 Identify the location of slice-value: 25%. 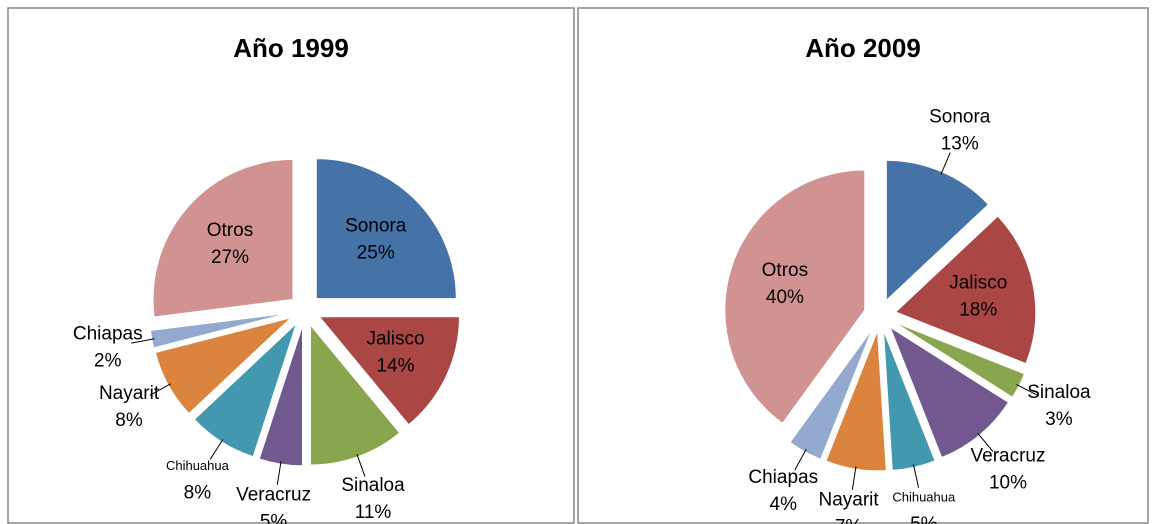
(376, 252).